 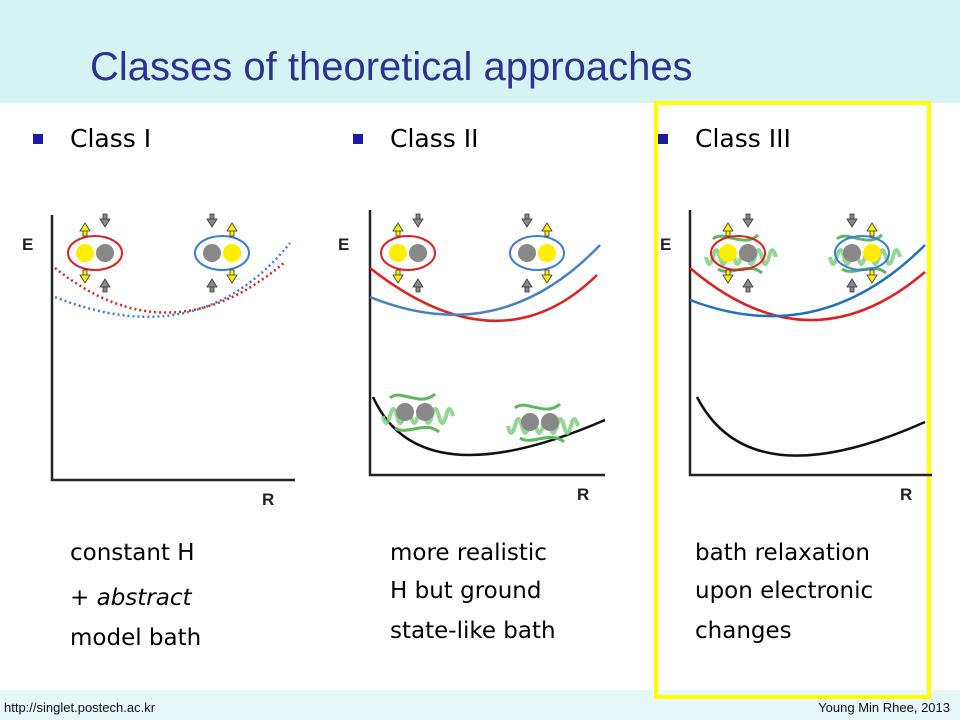 What do you see at coordinates (473, 631) in the screenshot?
I see `caption: state-like bath` at bounding box center [473, 631].